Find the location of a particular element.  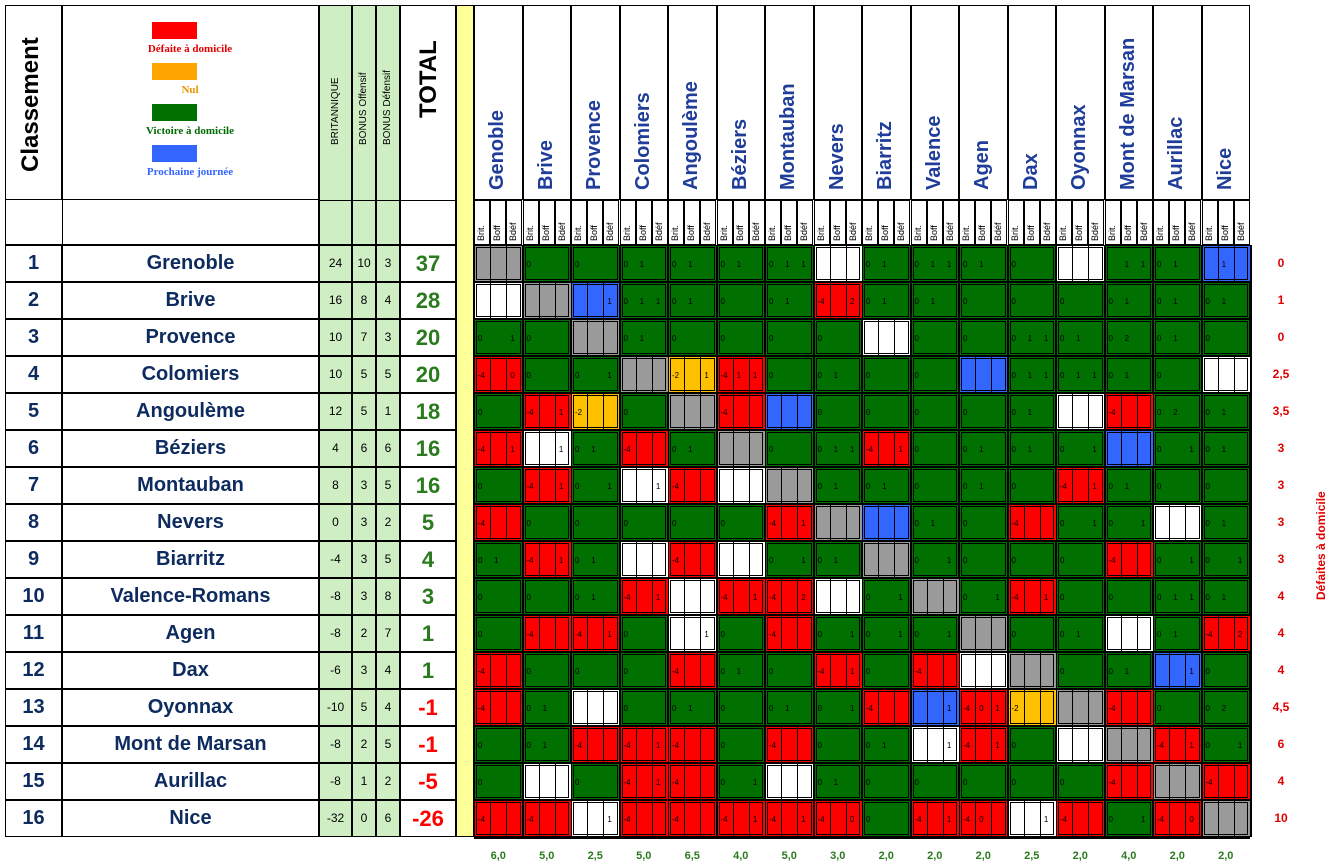

boff-cell is located at coordinates (364, 707).